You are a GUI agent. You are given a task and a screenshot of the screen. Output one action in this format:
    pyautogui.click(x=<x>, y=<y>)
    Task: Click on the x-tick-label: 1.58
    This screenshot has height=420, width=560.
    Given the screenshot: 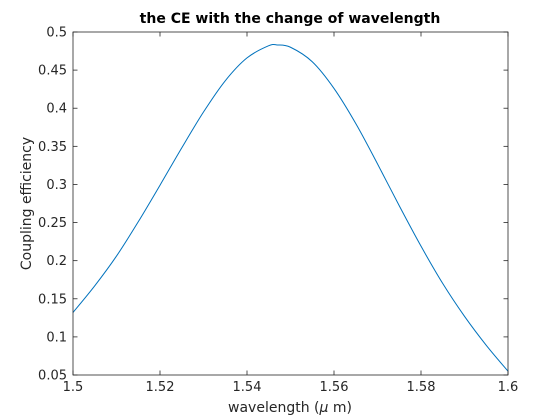 What is the action you would take?
    pyautogui.click(x=421, y=387)
    